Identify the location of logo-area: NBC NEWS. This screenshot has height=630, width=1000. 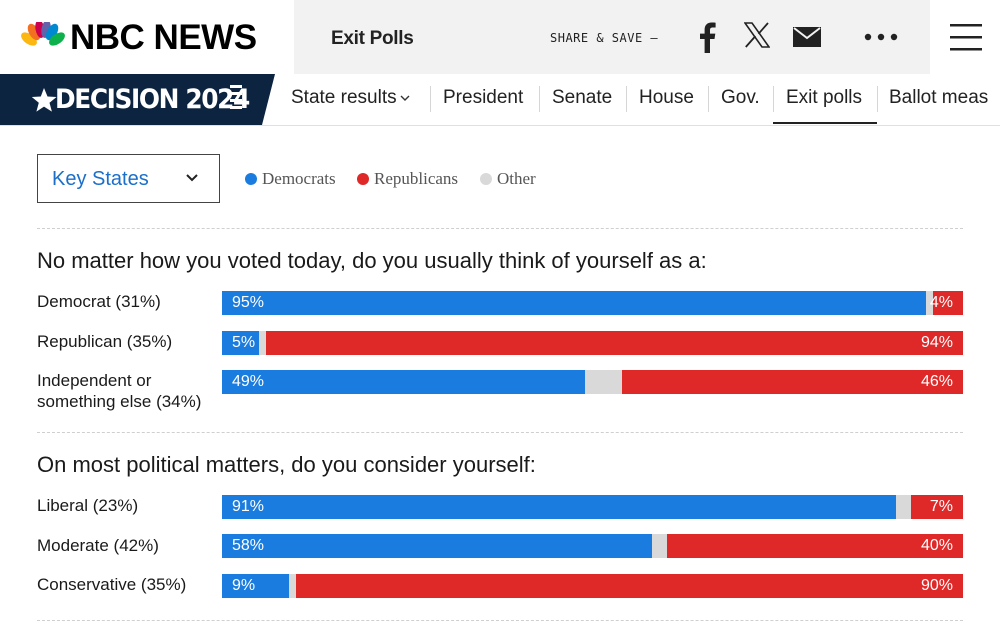
(147, 37).